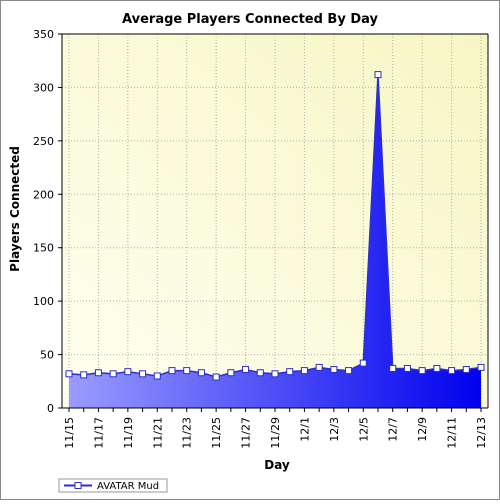 This screenshot has height=504, width=500. I want to click on y-tick-label: 100, so click(43, 301).